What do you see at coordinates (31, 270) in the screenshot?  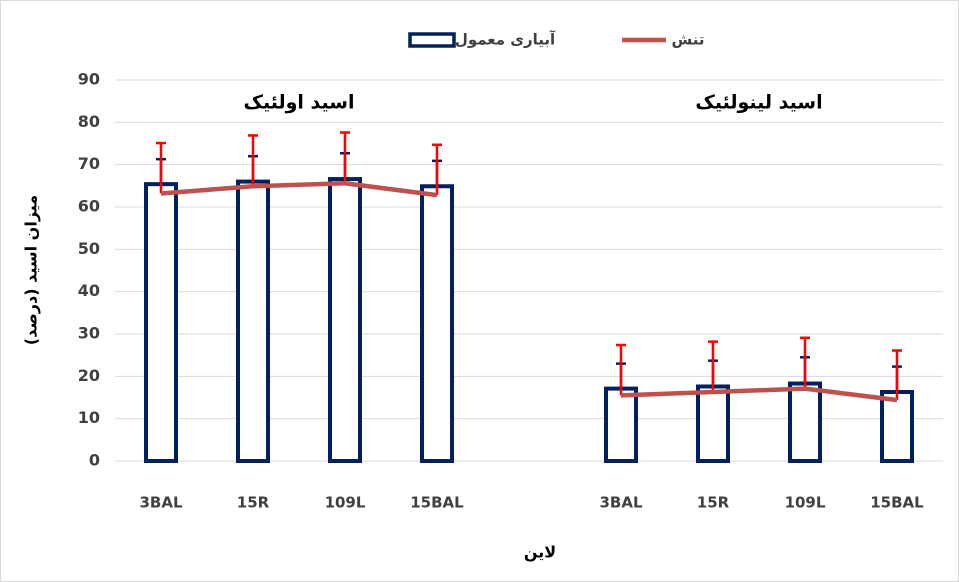 I see `y-axis-label: میزان اسید (درصد)` at bounding box center [31, 270].